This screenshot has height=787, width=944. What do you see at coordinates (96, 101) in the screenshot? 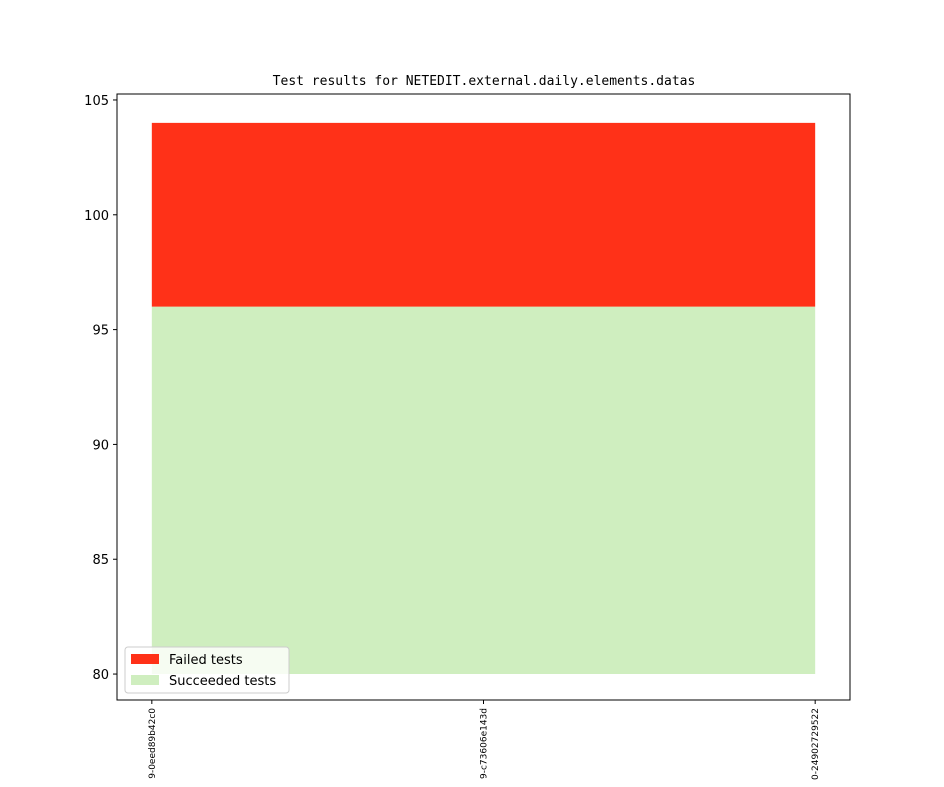
I see `y-tick-label: 105` at bounding box center [96, 101].